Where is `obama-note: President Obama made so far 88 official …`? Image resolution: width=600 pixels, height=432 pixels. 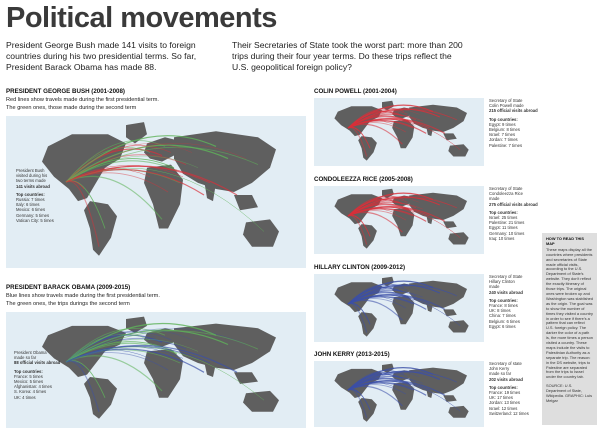 obama-note: President Obama made so far 88 official … is located at coordinates (40, 375).